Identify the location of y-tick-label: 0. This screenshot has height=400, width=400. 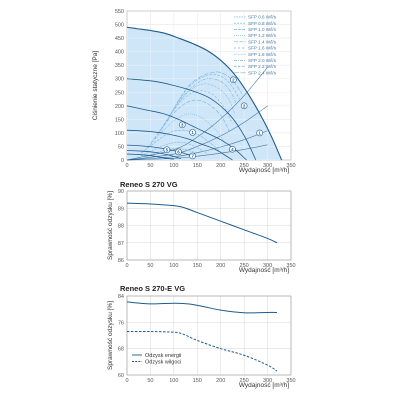
(122, 161).